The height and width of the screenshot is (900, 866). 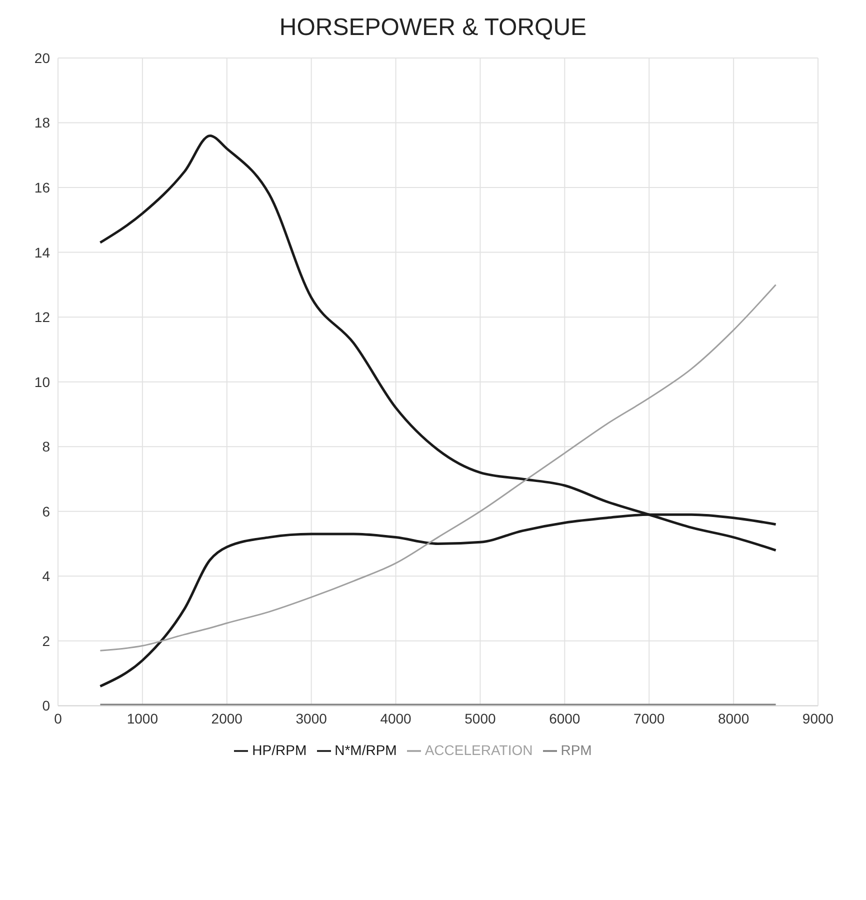 I want to click on y-tick-label: 16, so click(x=42, y=188).